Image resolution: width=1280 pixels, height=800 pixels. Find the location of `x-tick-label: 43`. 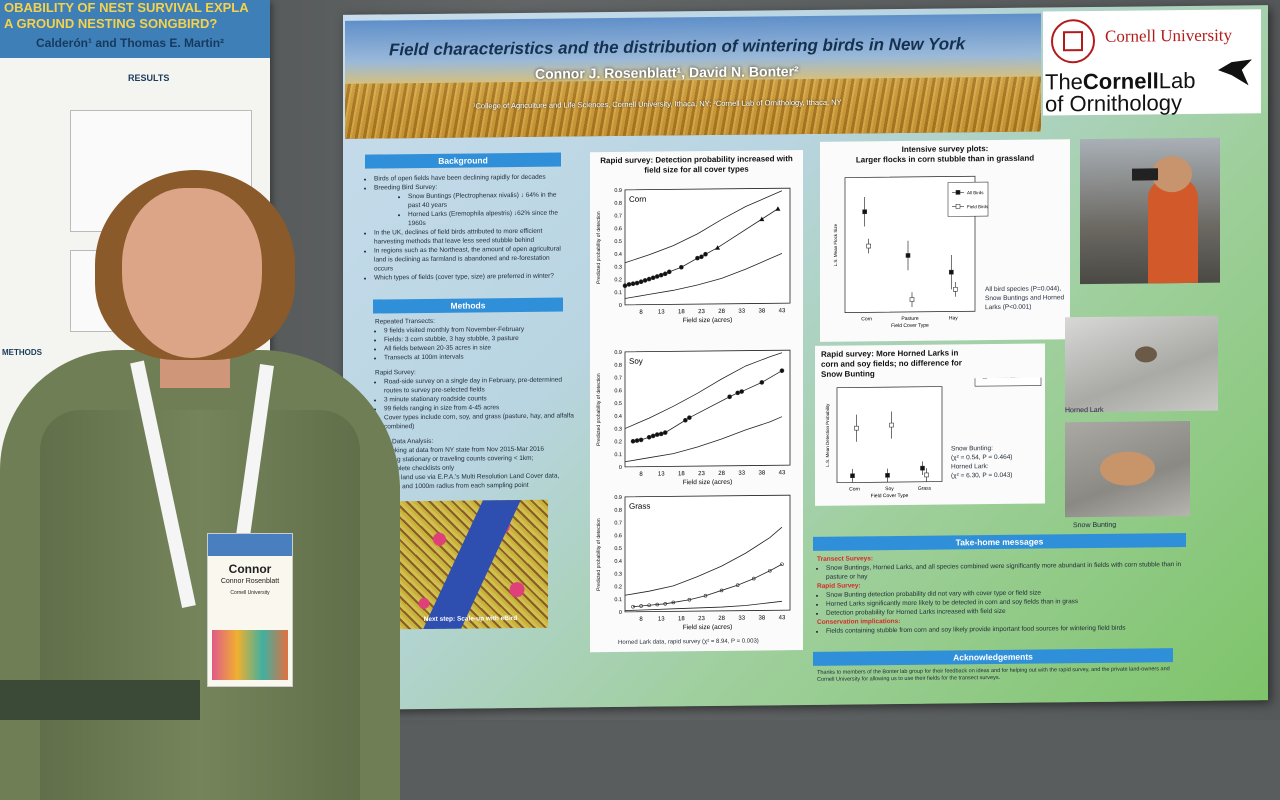

x-tick-label: 43 is located at coordinates (782, 618).